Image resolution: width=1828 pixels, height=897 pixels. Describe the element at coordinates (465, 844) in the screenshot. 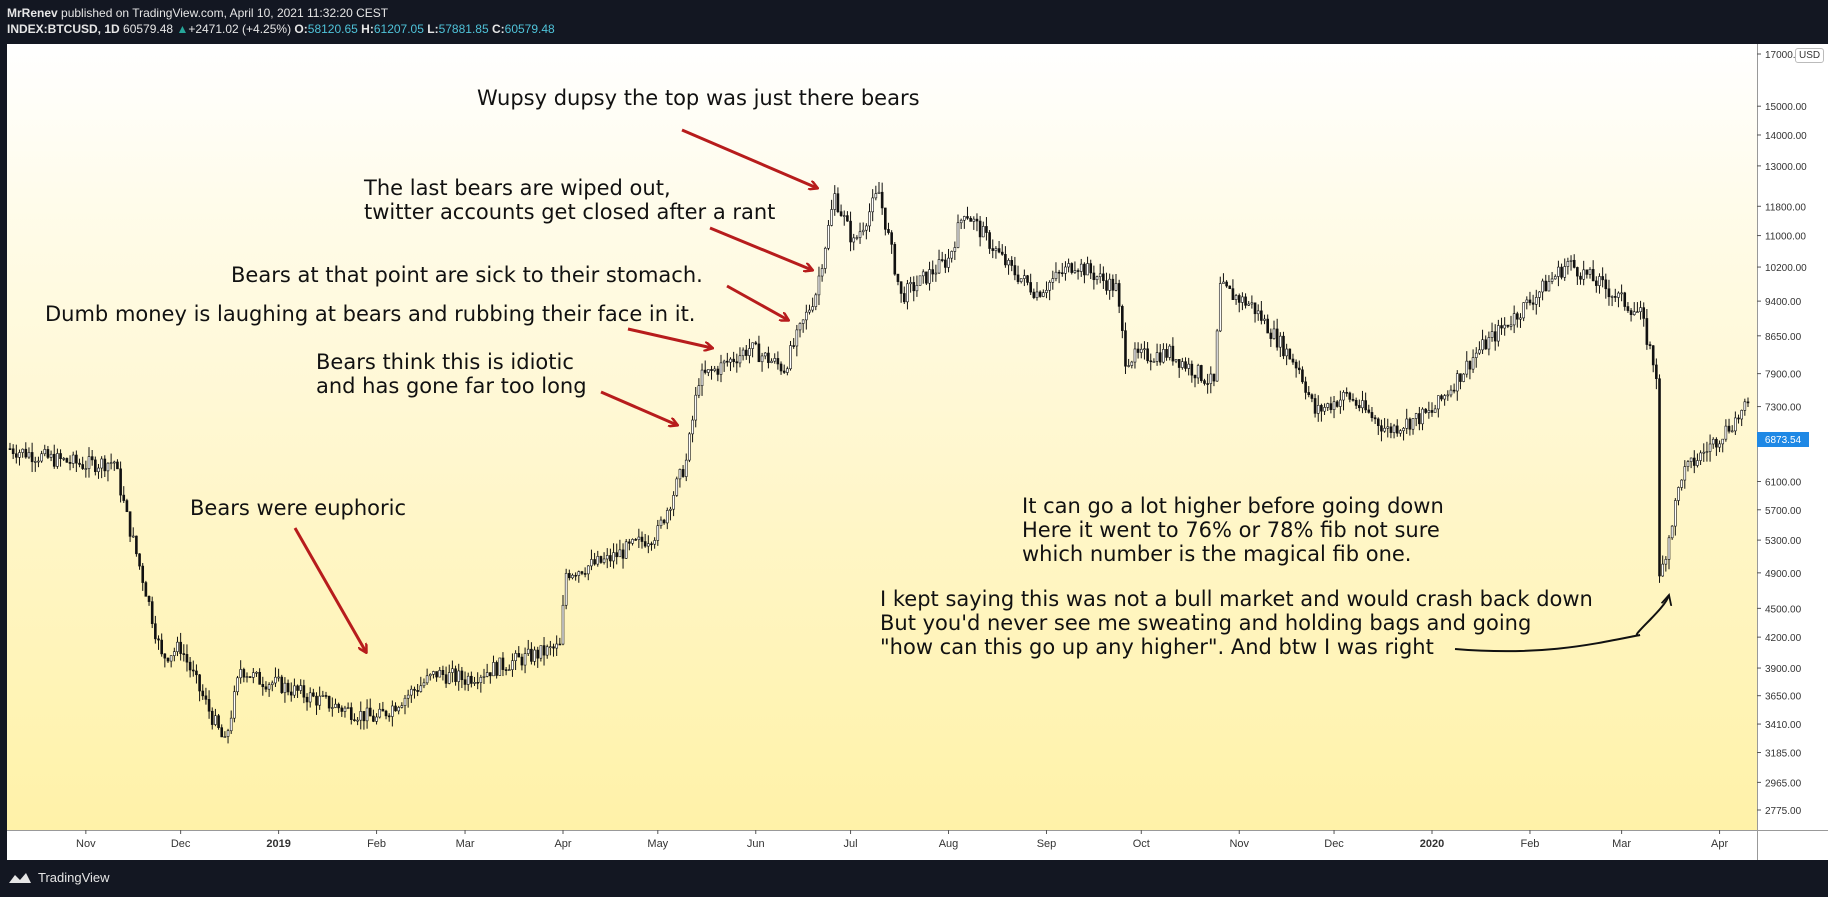

I see `time-tick-label: Mar` at that location.